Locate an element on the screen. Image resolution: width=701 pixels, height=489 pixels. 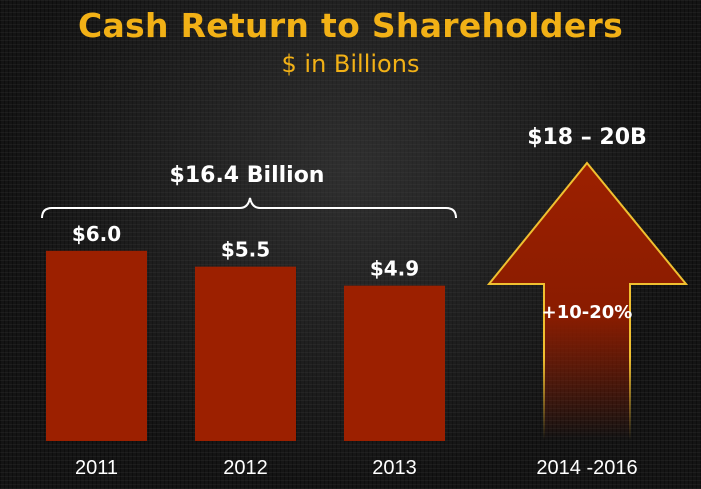
projection-label: $18 – 20B is located at coordinates (587, 137).